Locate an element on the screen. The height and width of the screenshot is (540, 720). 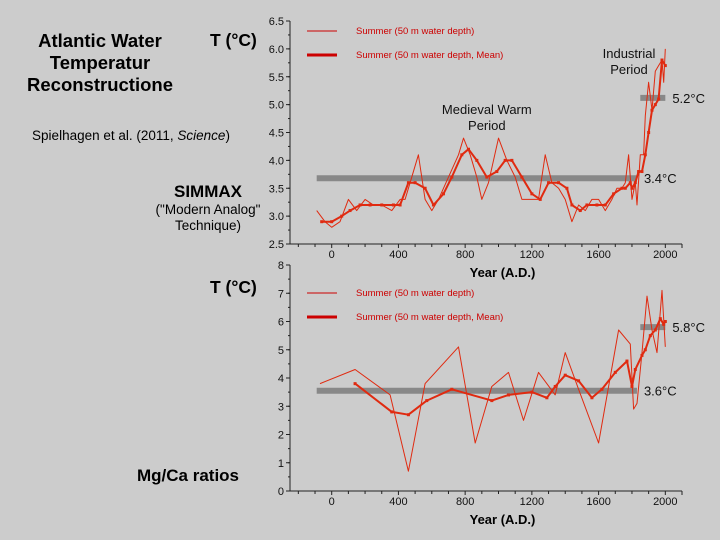
method-sub: ("Modern Analog" is located at coordinates (208, 209).